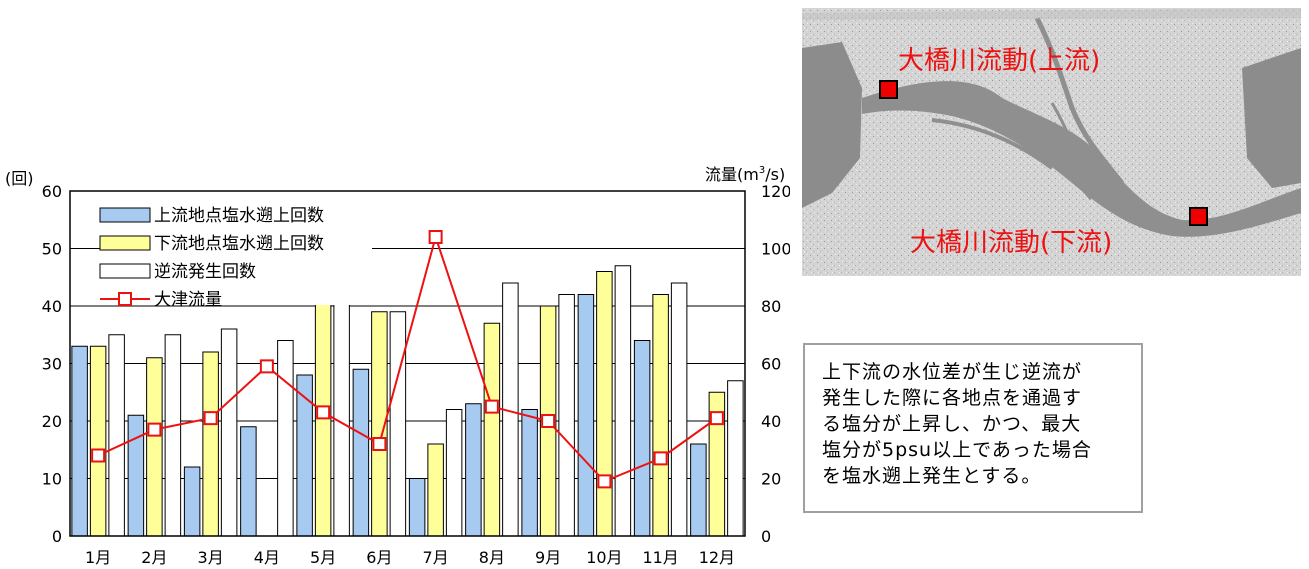 The height and width of the screenshot is (569, 1309). What do you see at coordinates (771, 421) in the screenshot?
I see `right-tick-label: 40` at bounding box center [771, 421].